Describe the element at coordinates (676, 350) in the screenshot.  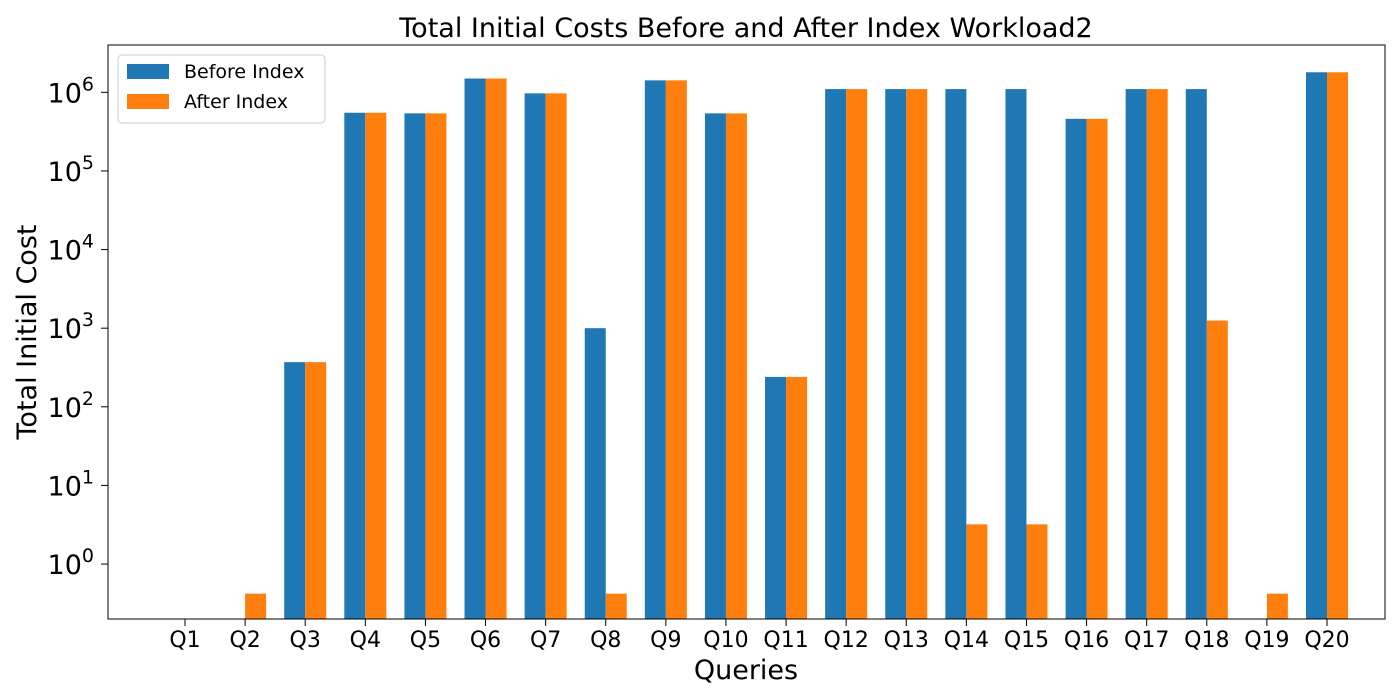
I see `bar-after-q9` at that location.